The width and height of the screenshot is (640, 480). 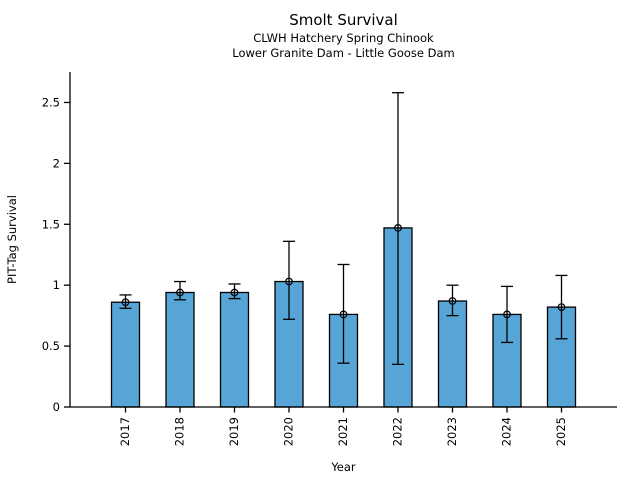 What do you see at coordinates (125, 354) in the screenshot?
I see `bar-2017` at bounding box center [125, 354].